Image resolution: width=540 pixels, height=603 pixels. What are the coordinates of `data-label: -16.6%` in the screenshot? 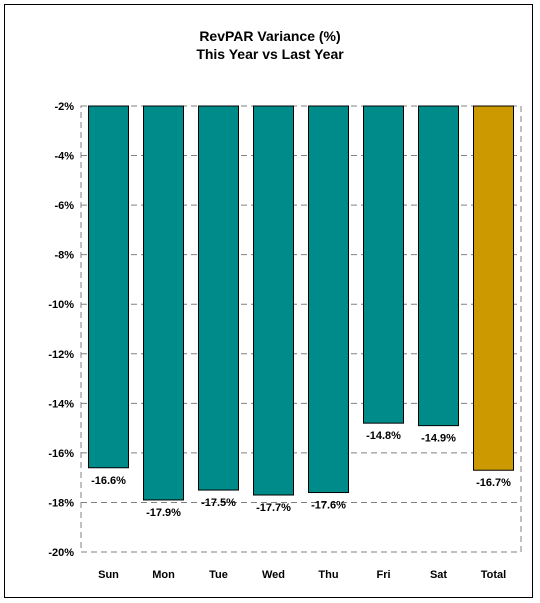 It's located at (108, 481).